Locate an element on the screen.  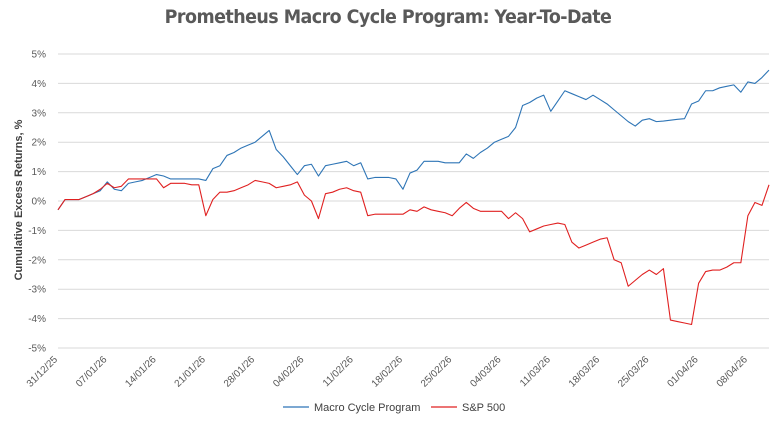
x-tick-label: 07/01/26 is located at coordinates (92, 372).